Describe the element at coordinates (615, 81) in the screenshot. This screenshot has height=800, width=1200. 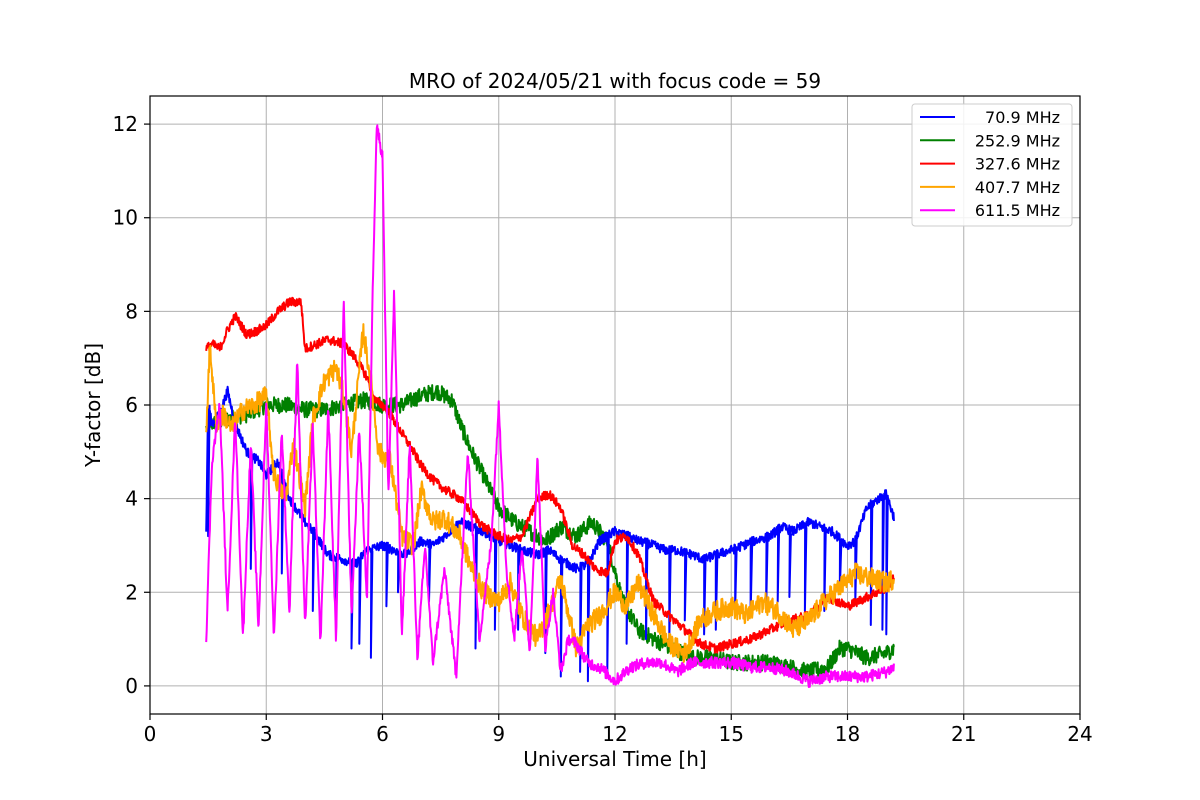
I see `chart-title: MRO of 2024/05/21 with focus code = 59` at that location.